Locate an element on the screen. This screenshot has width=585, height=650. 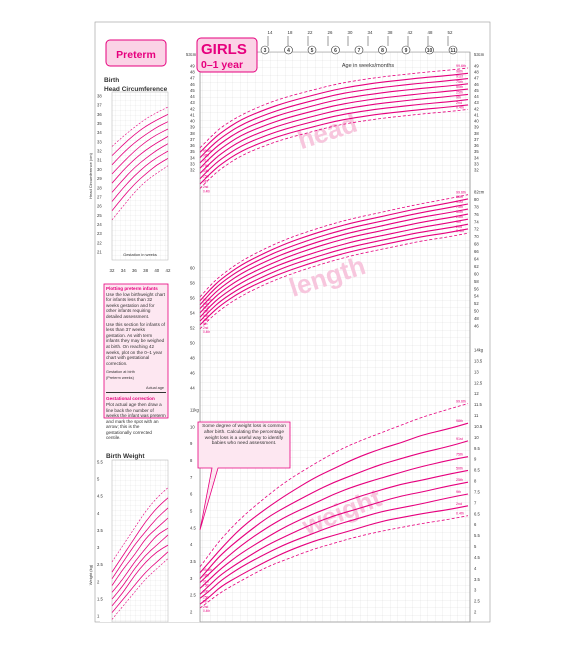
length-percentile-lines is located at coordinates (334, 262).